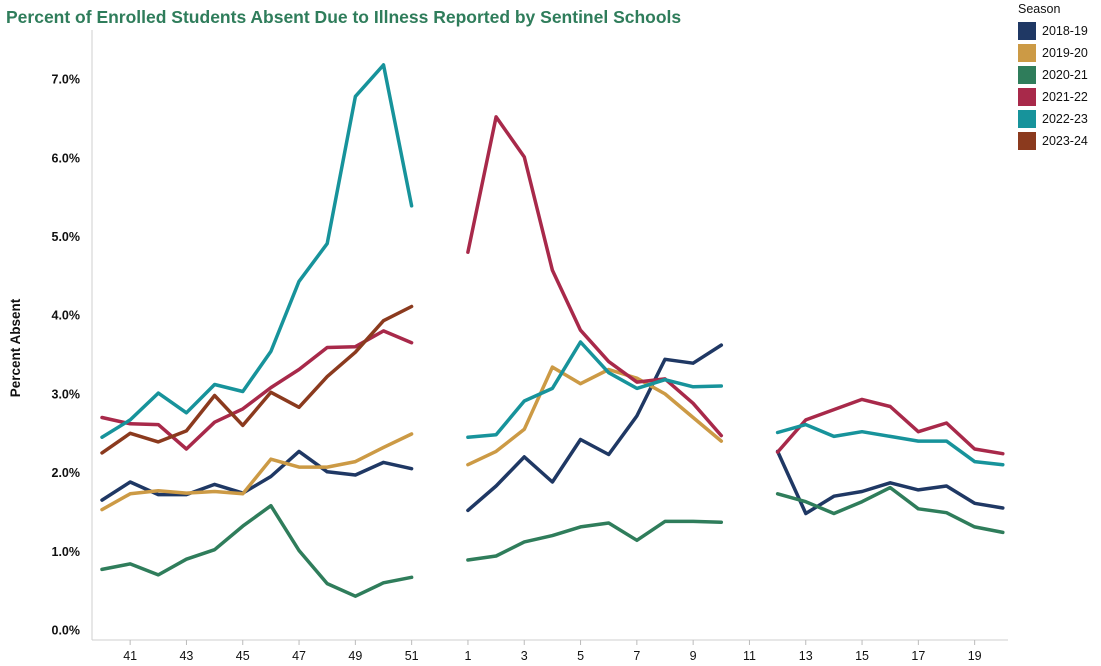  What do you see at coordinates (1065, 97) in the screenshot?
I see `legend-label: 2021-22` at bounding box center [1065, 97].